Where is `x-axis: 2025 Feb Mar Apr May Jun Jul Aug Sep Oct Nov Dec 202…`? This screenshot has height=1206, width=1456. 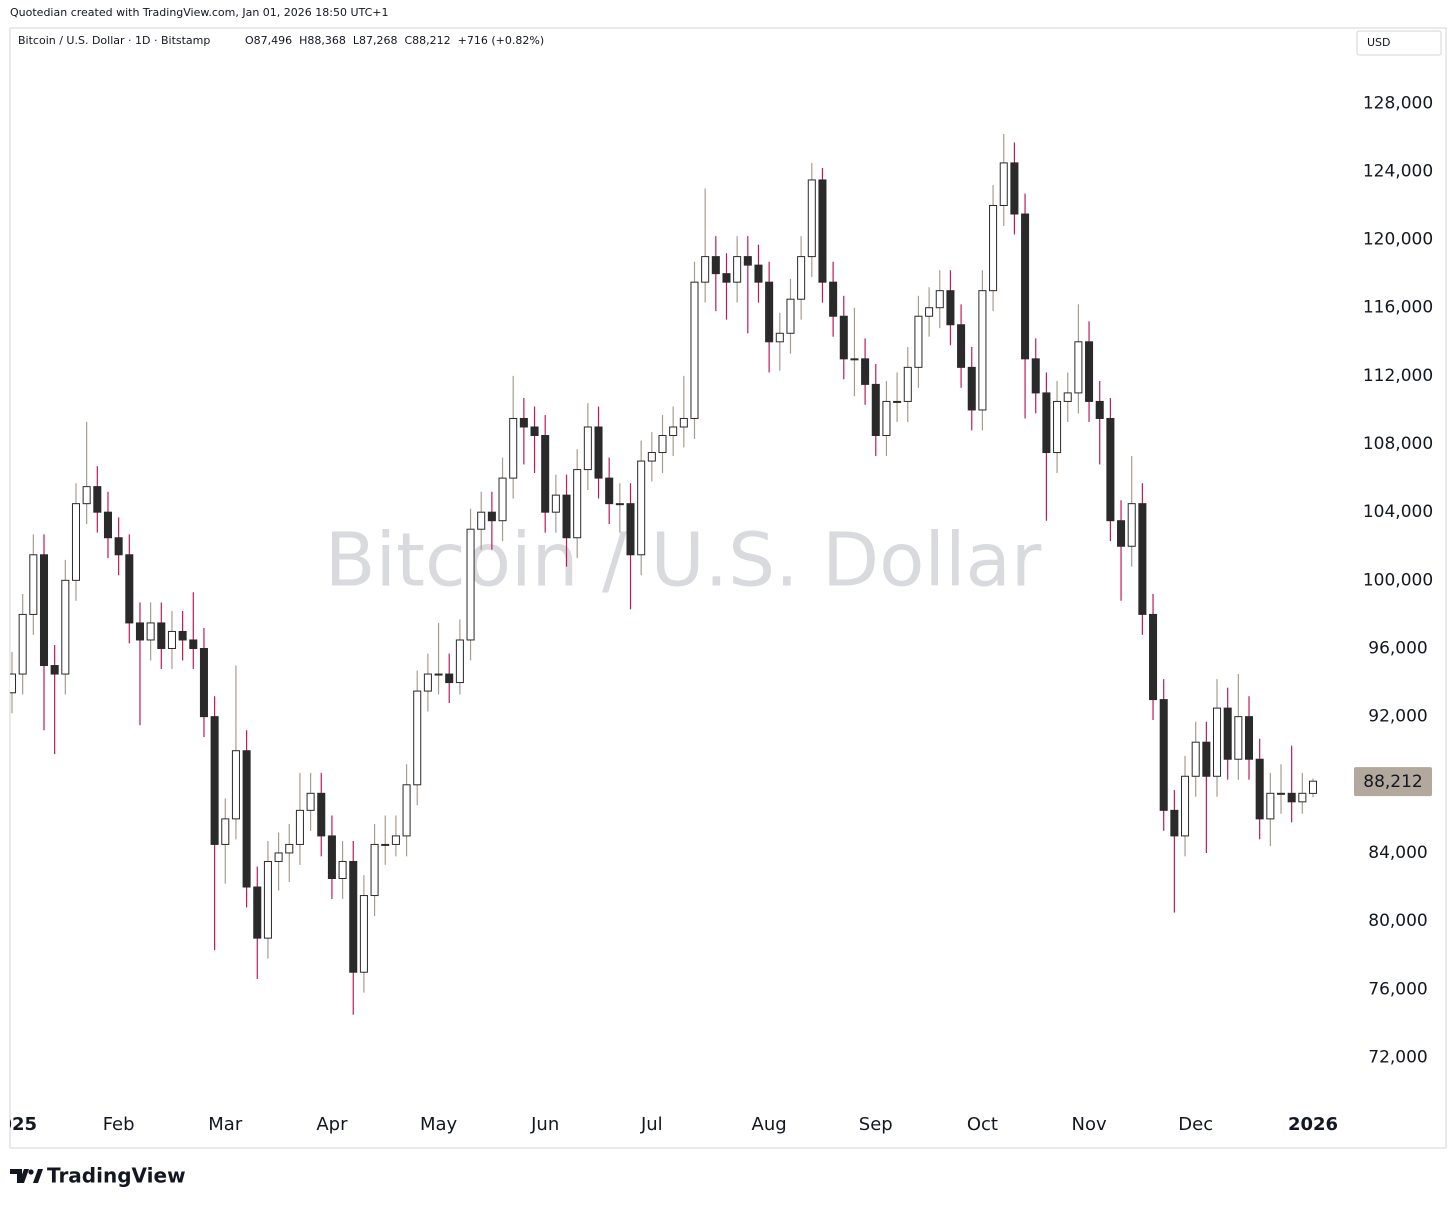 x-axis: 2025 Feb Mar Apr May Jun Jul Aug Sep Oct Nov Dec 202… is located at coordinates (674, 1124).